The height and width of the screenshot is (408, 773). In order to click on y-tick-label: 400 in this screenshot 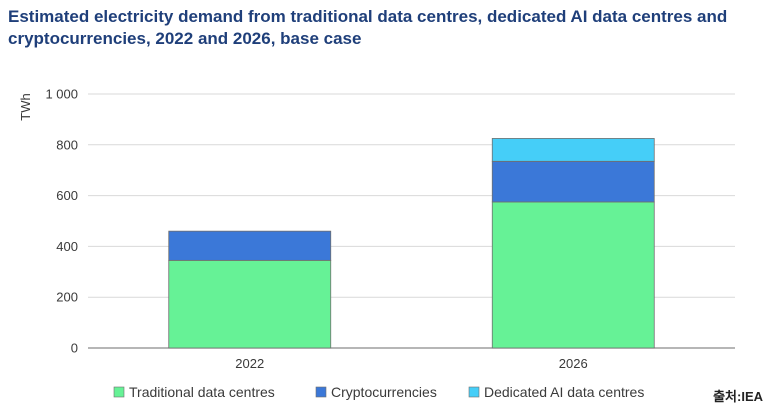, I will do `click(67, 246)`.